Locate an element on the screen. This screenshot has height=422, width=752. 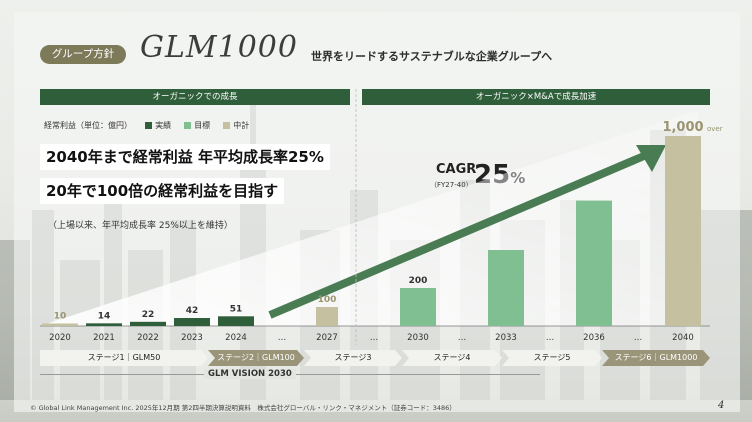
stage-segment: ステージ2｜GLM100 is located at coordinates (256, 358).